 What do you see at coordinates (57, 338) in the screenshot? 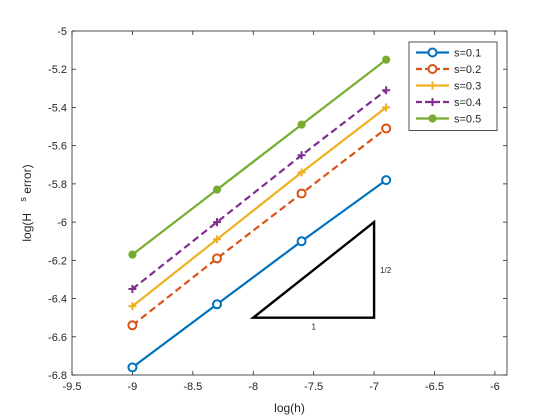
I see `y-tick-label: -6.6` at bounding box center [57, 338].